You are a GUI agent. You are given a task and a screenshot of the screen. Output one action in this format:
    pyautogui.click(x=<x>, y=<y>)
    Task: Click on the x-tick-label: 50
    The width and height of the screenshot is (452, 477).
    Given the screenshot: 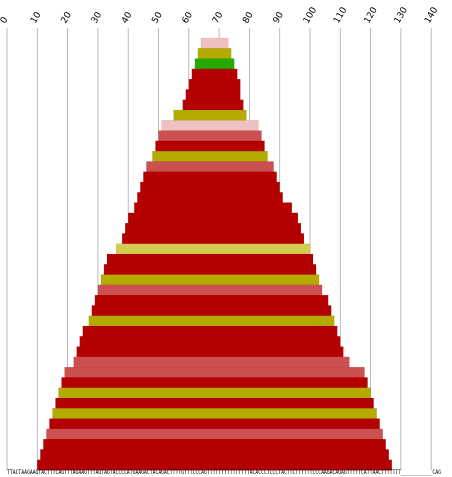 What is the action you would take?
    pyautogui.click(x=157, y=17)
    